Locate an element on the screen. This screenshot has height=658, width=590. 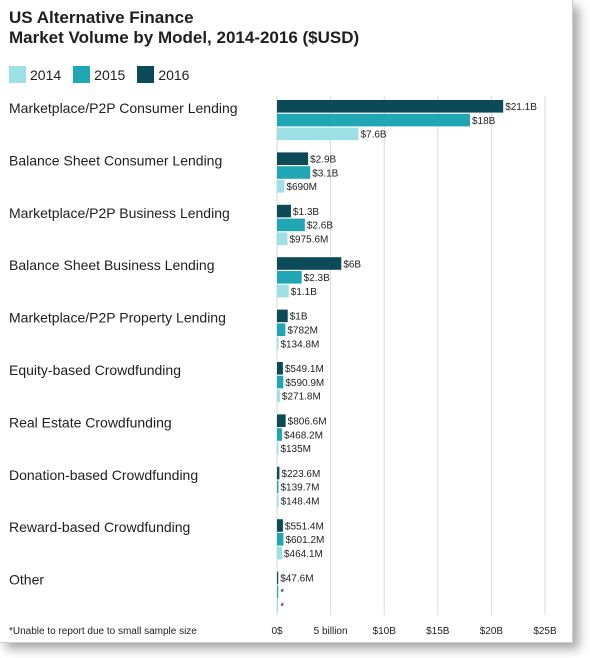
legend-label-2014: 2014 is located at coordinates (46, 74).